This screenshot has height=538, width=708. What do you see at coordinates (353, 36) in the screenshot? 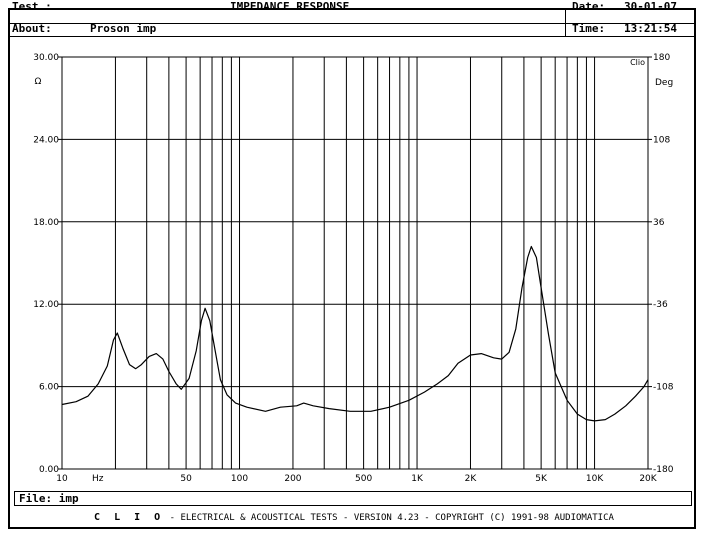
I see `header-bottom-rule` at bounding box center [353, 36].